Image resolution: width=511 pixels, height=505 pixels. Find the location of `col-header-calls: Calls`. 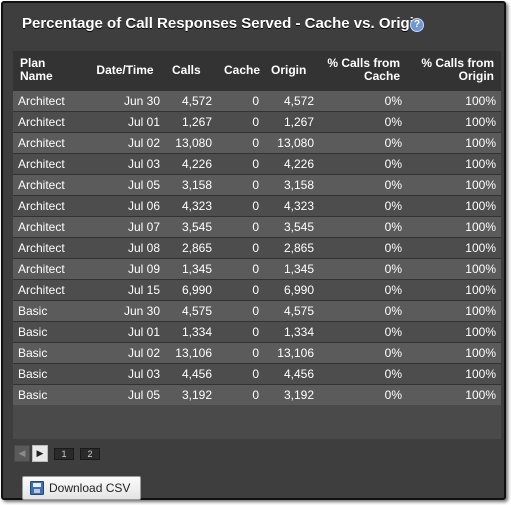

col-header-calls: Calls is located at coordinates (191, 70).